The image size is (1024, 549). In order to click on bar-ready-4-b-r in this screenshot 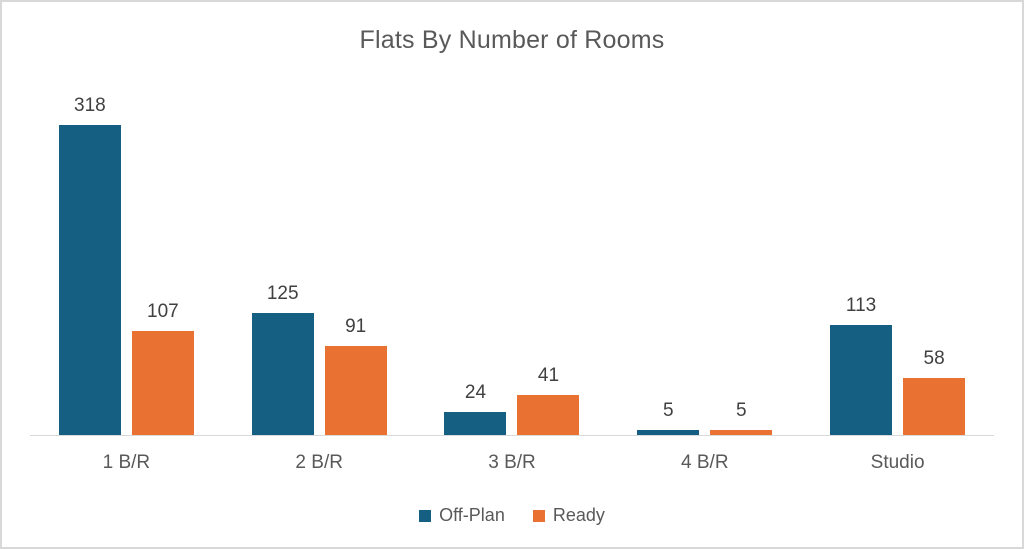, I will do `click(741, 432)`.